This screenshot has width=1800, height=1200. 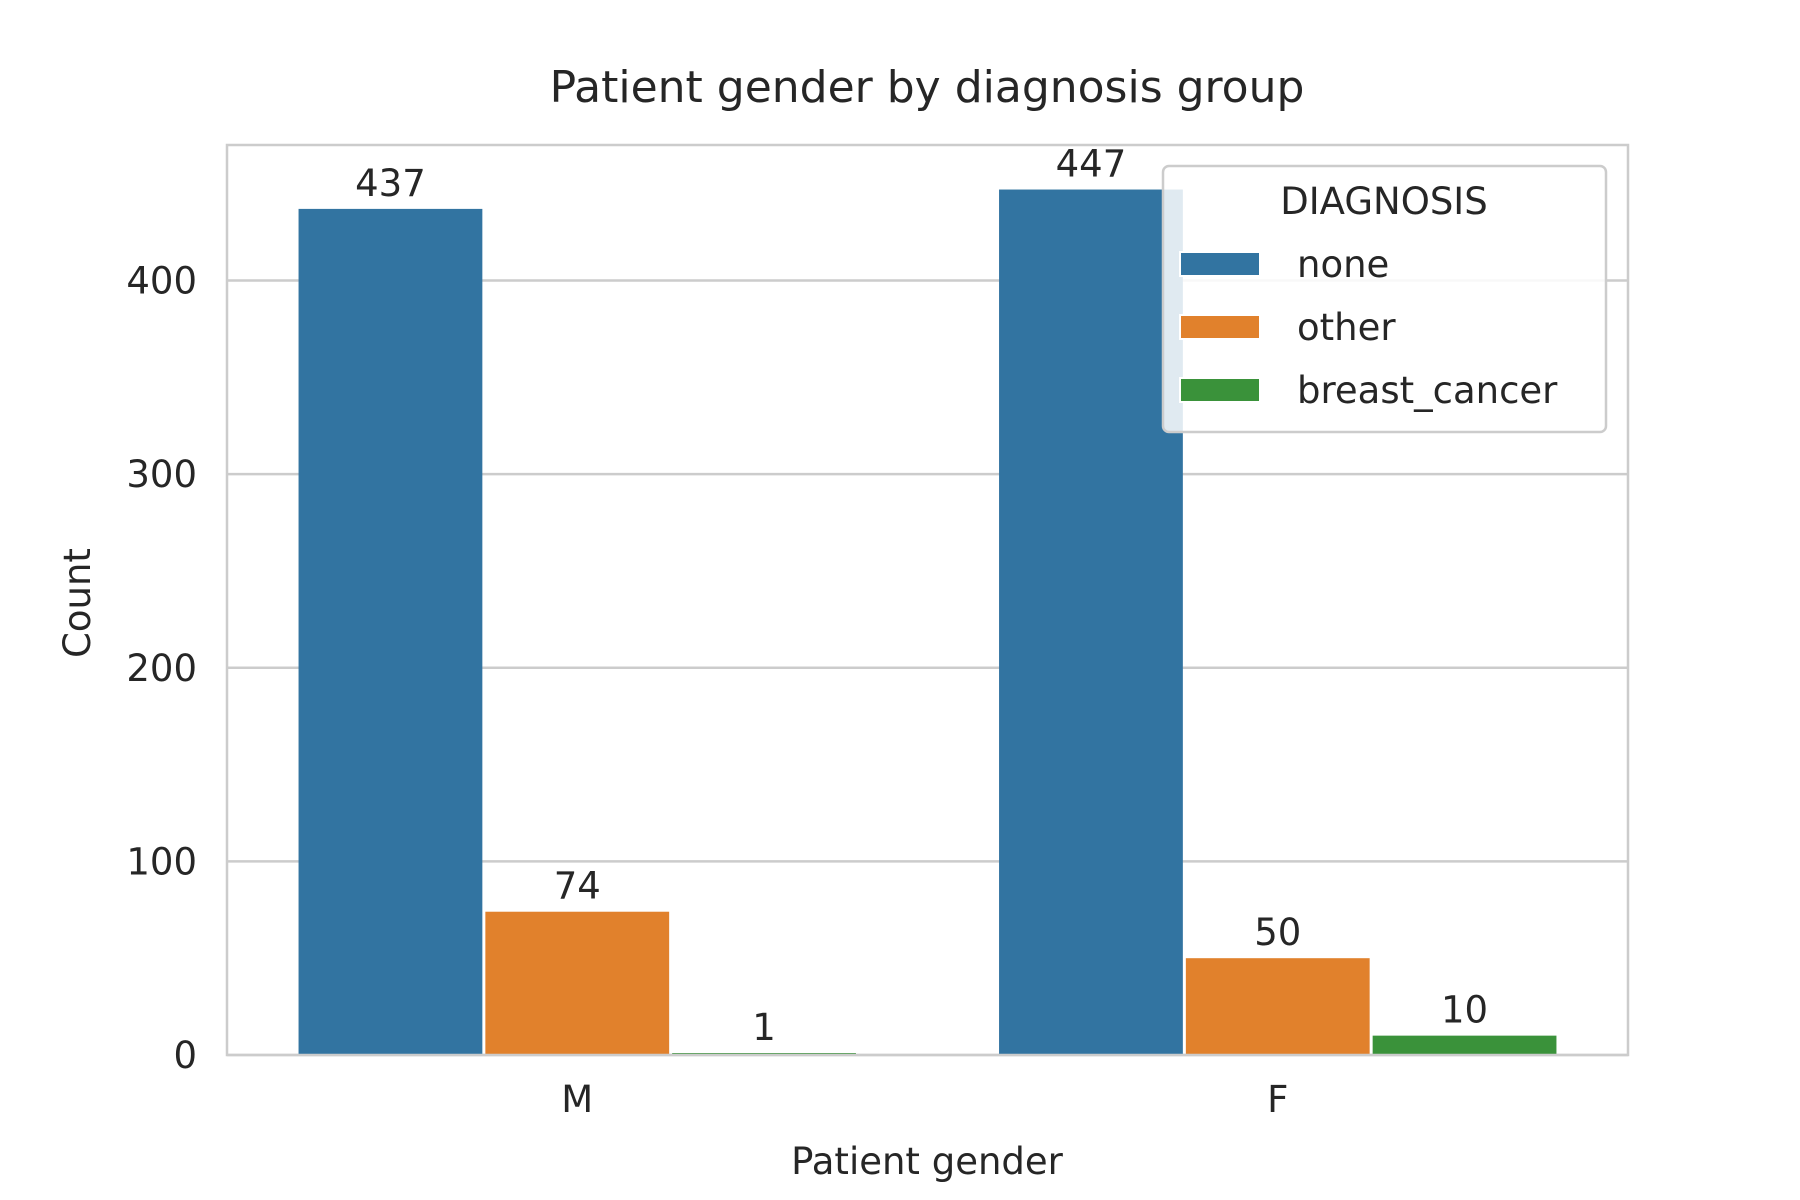 What do you see at coordinates (1091, 164) in the screenshot?
I see `data-label: 447` at bounding box center [1091, 164].